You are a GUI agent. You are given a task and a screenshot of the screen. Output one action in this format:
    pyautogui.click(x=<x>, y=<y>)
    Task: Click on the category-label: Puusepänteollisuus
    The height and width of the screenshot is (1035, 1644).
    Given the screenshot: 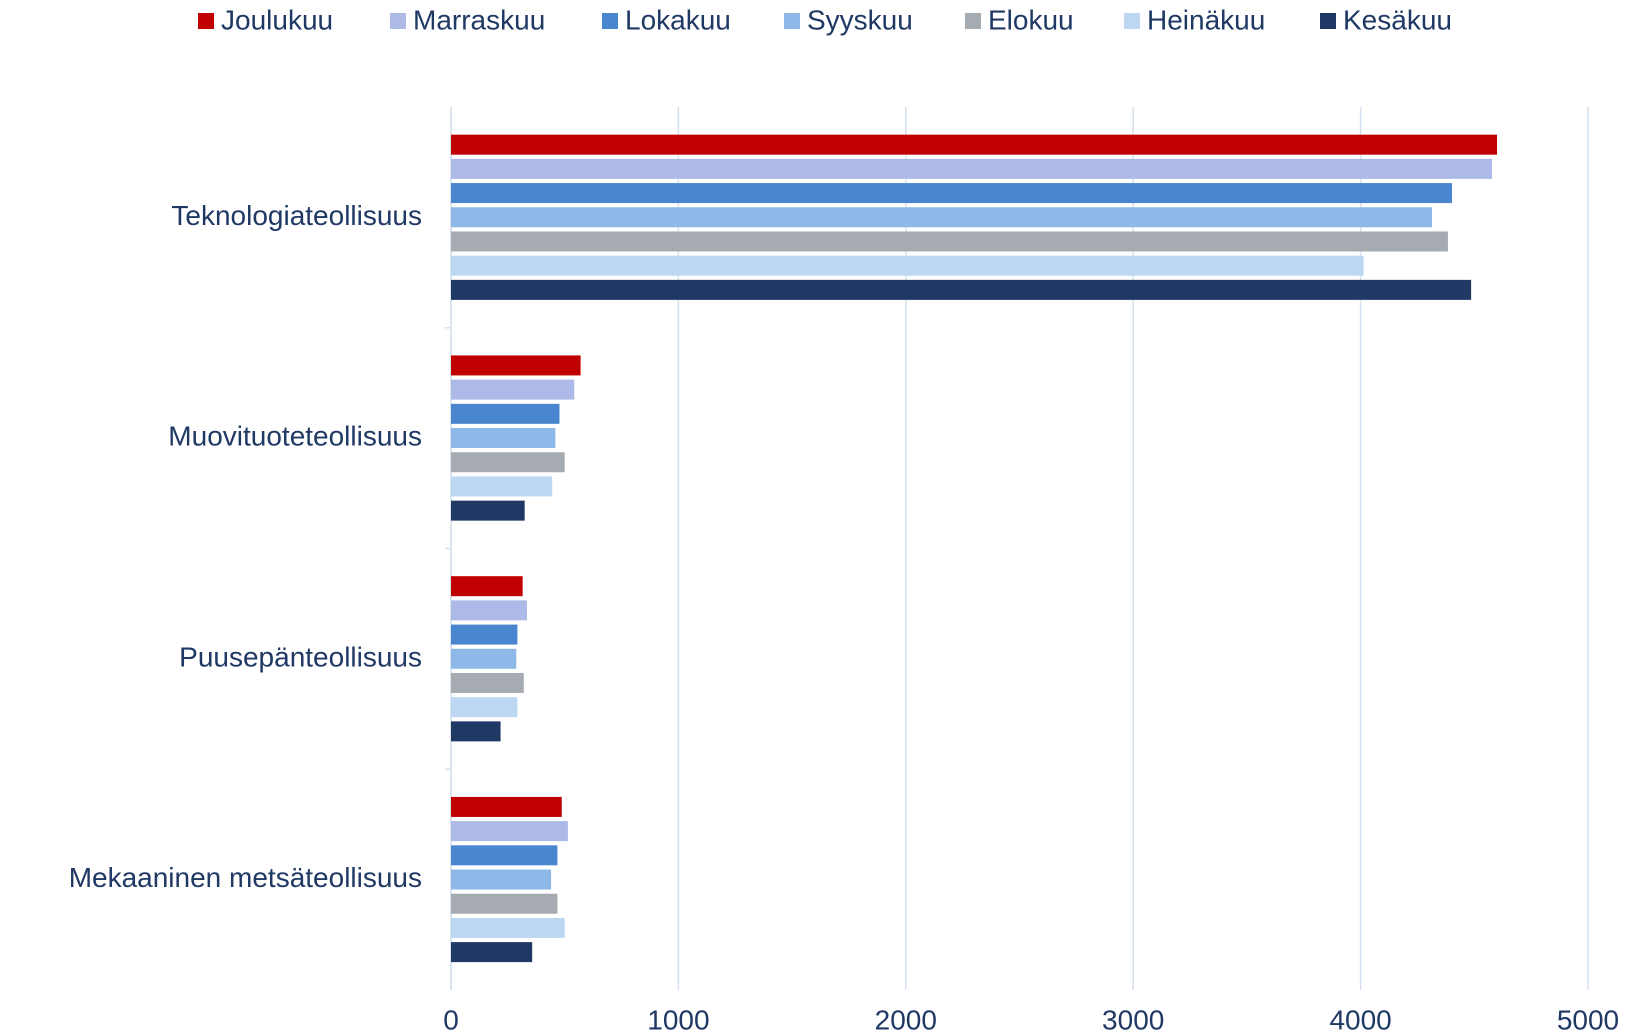 What is the action you would take?
    pyautogui.click(x=300, y=656)
    